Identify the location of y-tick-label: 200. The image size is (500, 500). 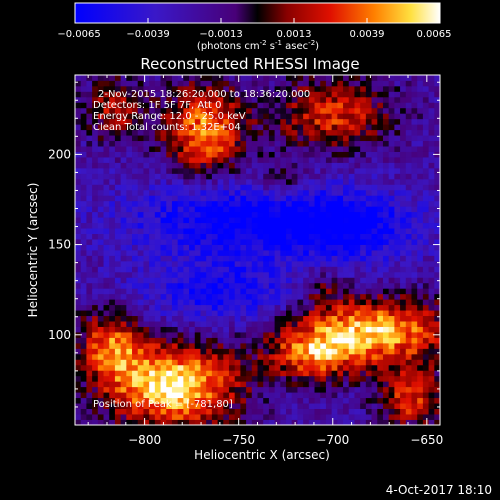
(59, 154).